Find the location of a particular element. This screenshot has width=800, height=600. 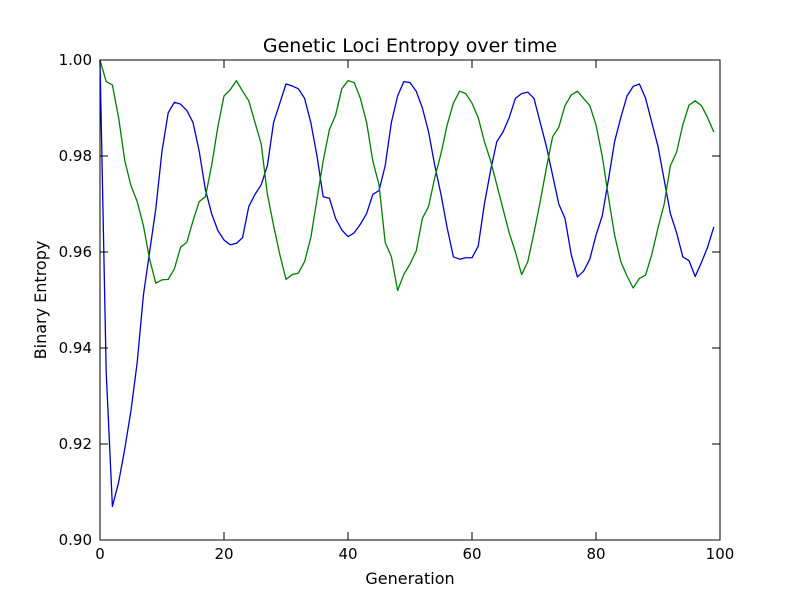

x-tick-label: 0 is located at coordinates (100, 554).